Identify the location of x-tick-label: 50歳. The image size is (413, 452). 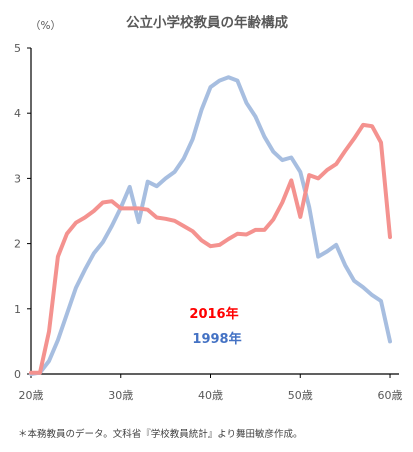
(300, 395).